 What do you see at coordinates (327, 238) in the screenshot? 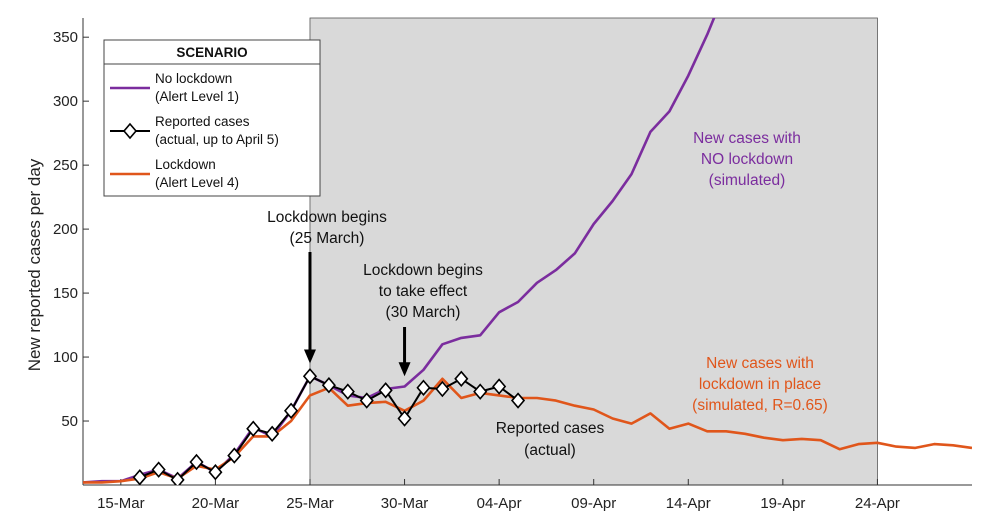
I see `annotation-text: (25 March)` at bounding box center [327, 238].